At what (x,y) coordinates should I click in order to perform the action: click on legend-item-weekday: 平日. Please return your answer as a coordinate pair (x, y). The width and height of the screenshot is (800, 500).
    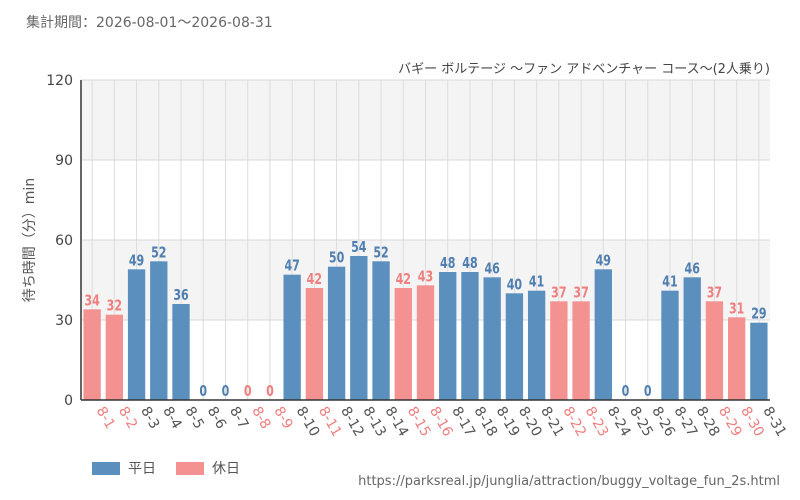
    Looking at the image, I should click on (124, 468).